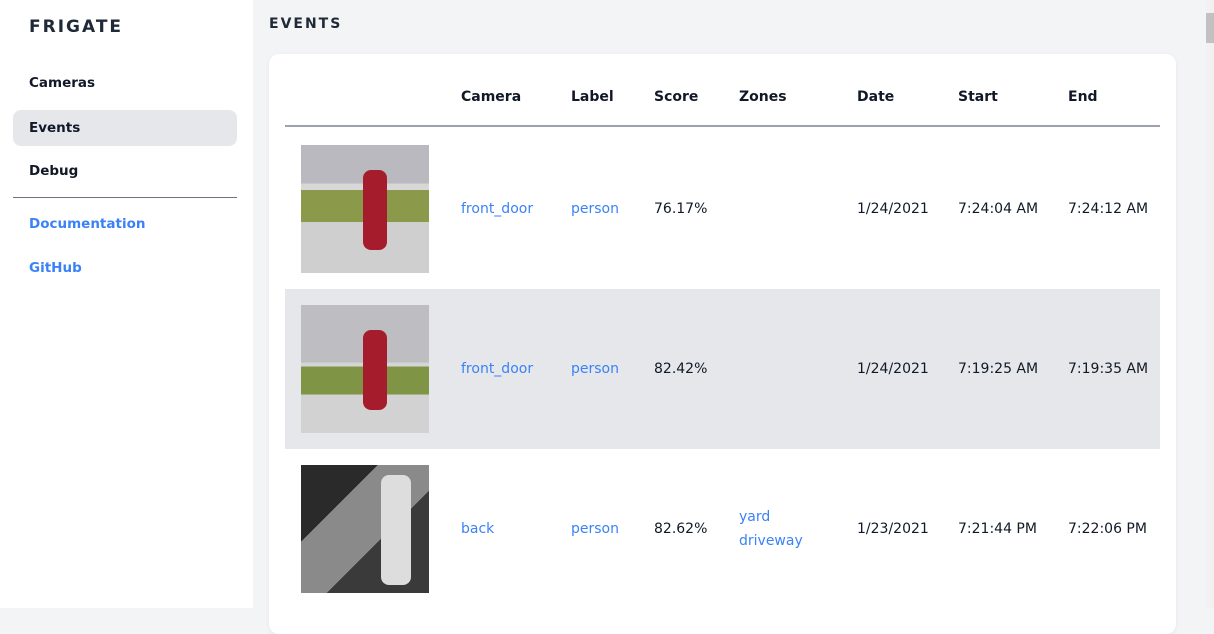  I want to click on date: 1/23/2021, so click(893, 529).